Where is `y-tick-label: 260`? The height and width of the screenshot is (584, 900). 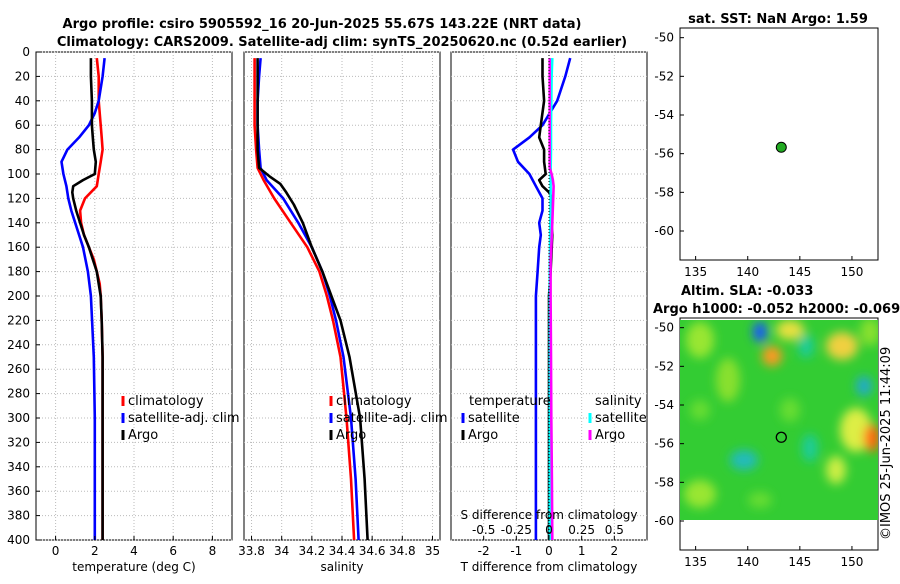
y-tick-label: 260 is located at coordinates (18, 369).